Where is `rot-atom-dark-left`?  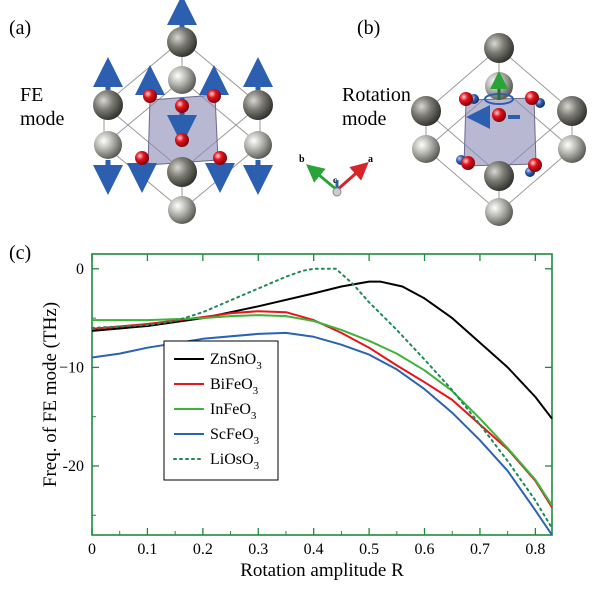 rot-atom-dark-left is located at coordinates (426, 111).